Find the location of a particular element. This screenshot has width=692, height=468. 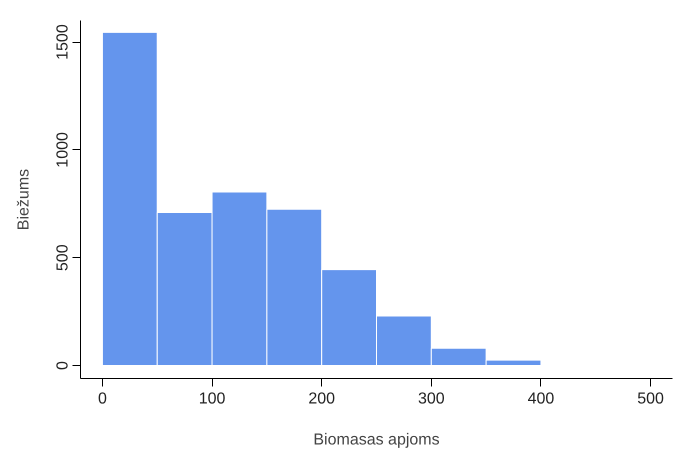

x-tick-label: 0 is located at coordinates (102, 399).